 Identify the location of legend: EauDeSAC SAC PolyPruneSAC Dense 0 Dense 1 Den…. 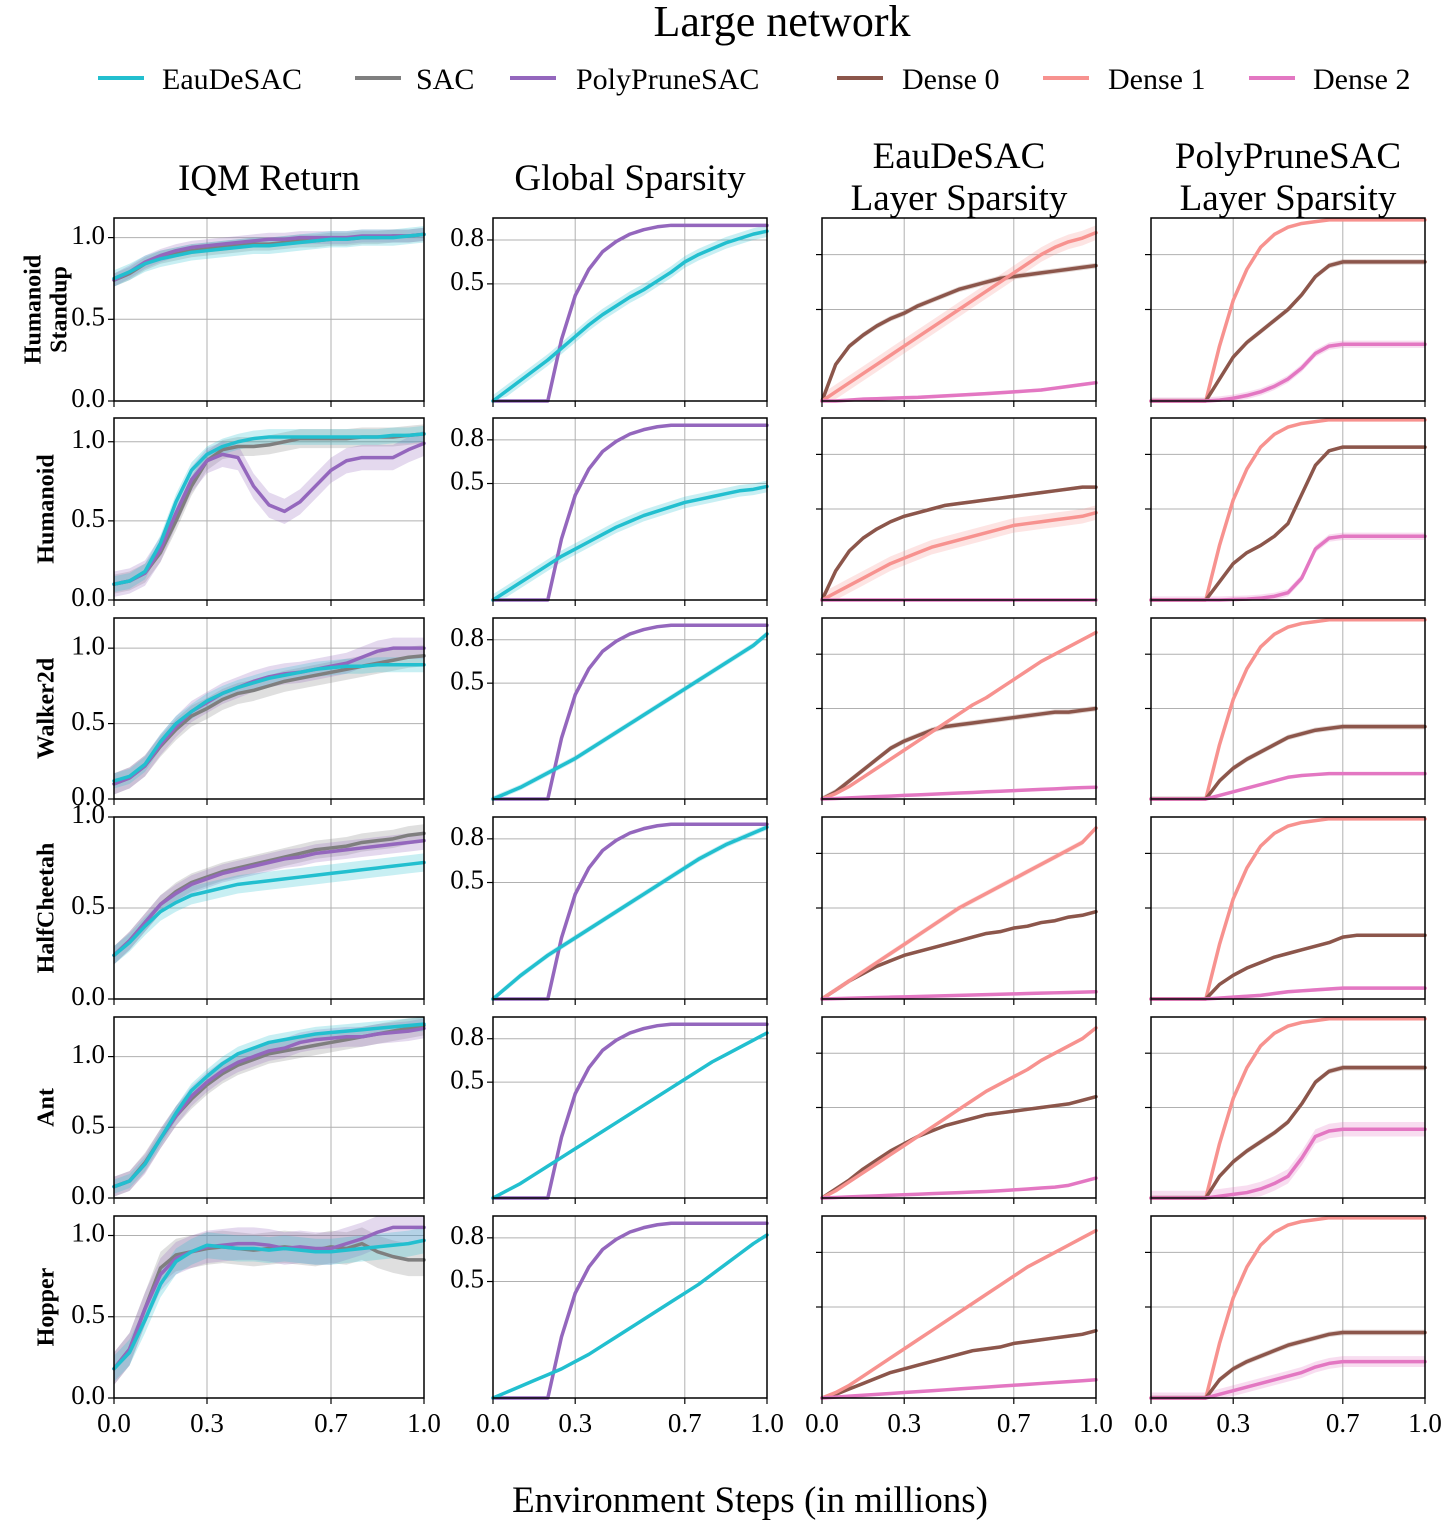
(754, 79).